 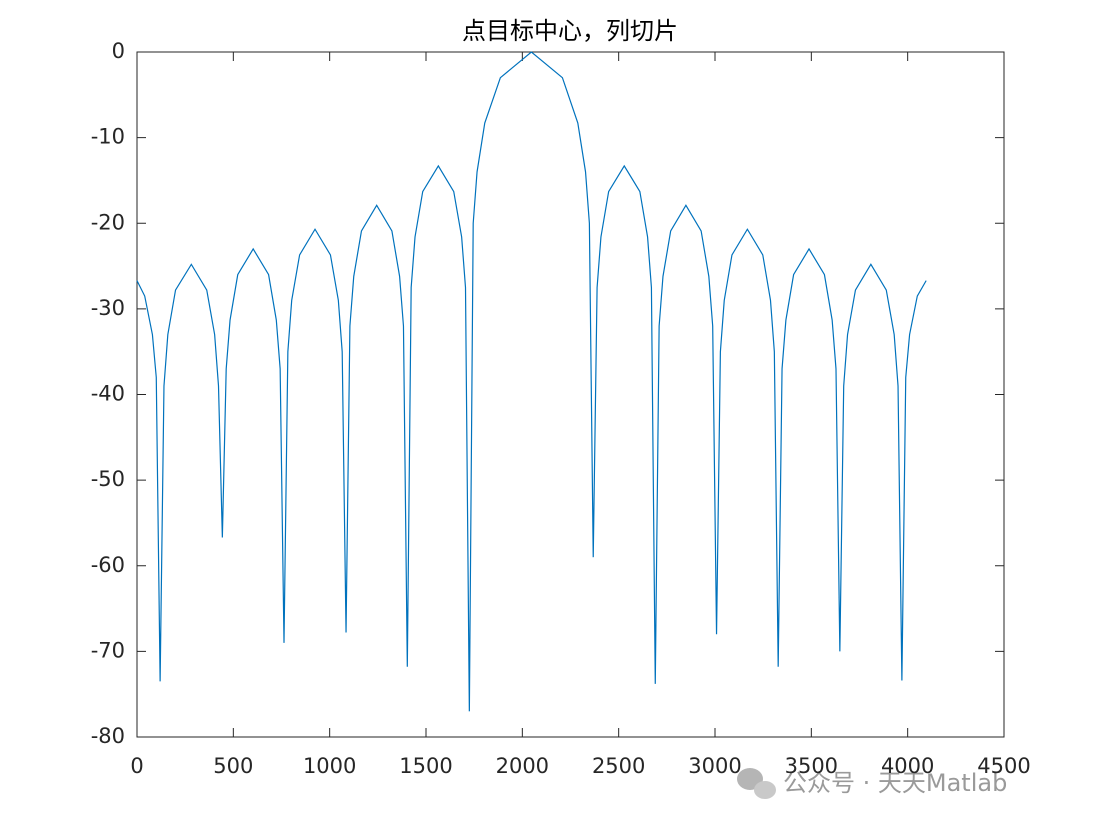 What do you see at coordinates (756, 783) in the screenshot?
I see `watermark-icon` at bounding box center [756, 783].